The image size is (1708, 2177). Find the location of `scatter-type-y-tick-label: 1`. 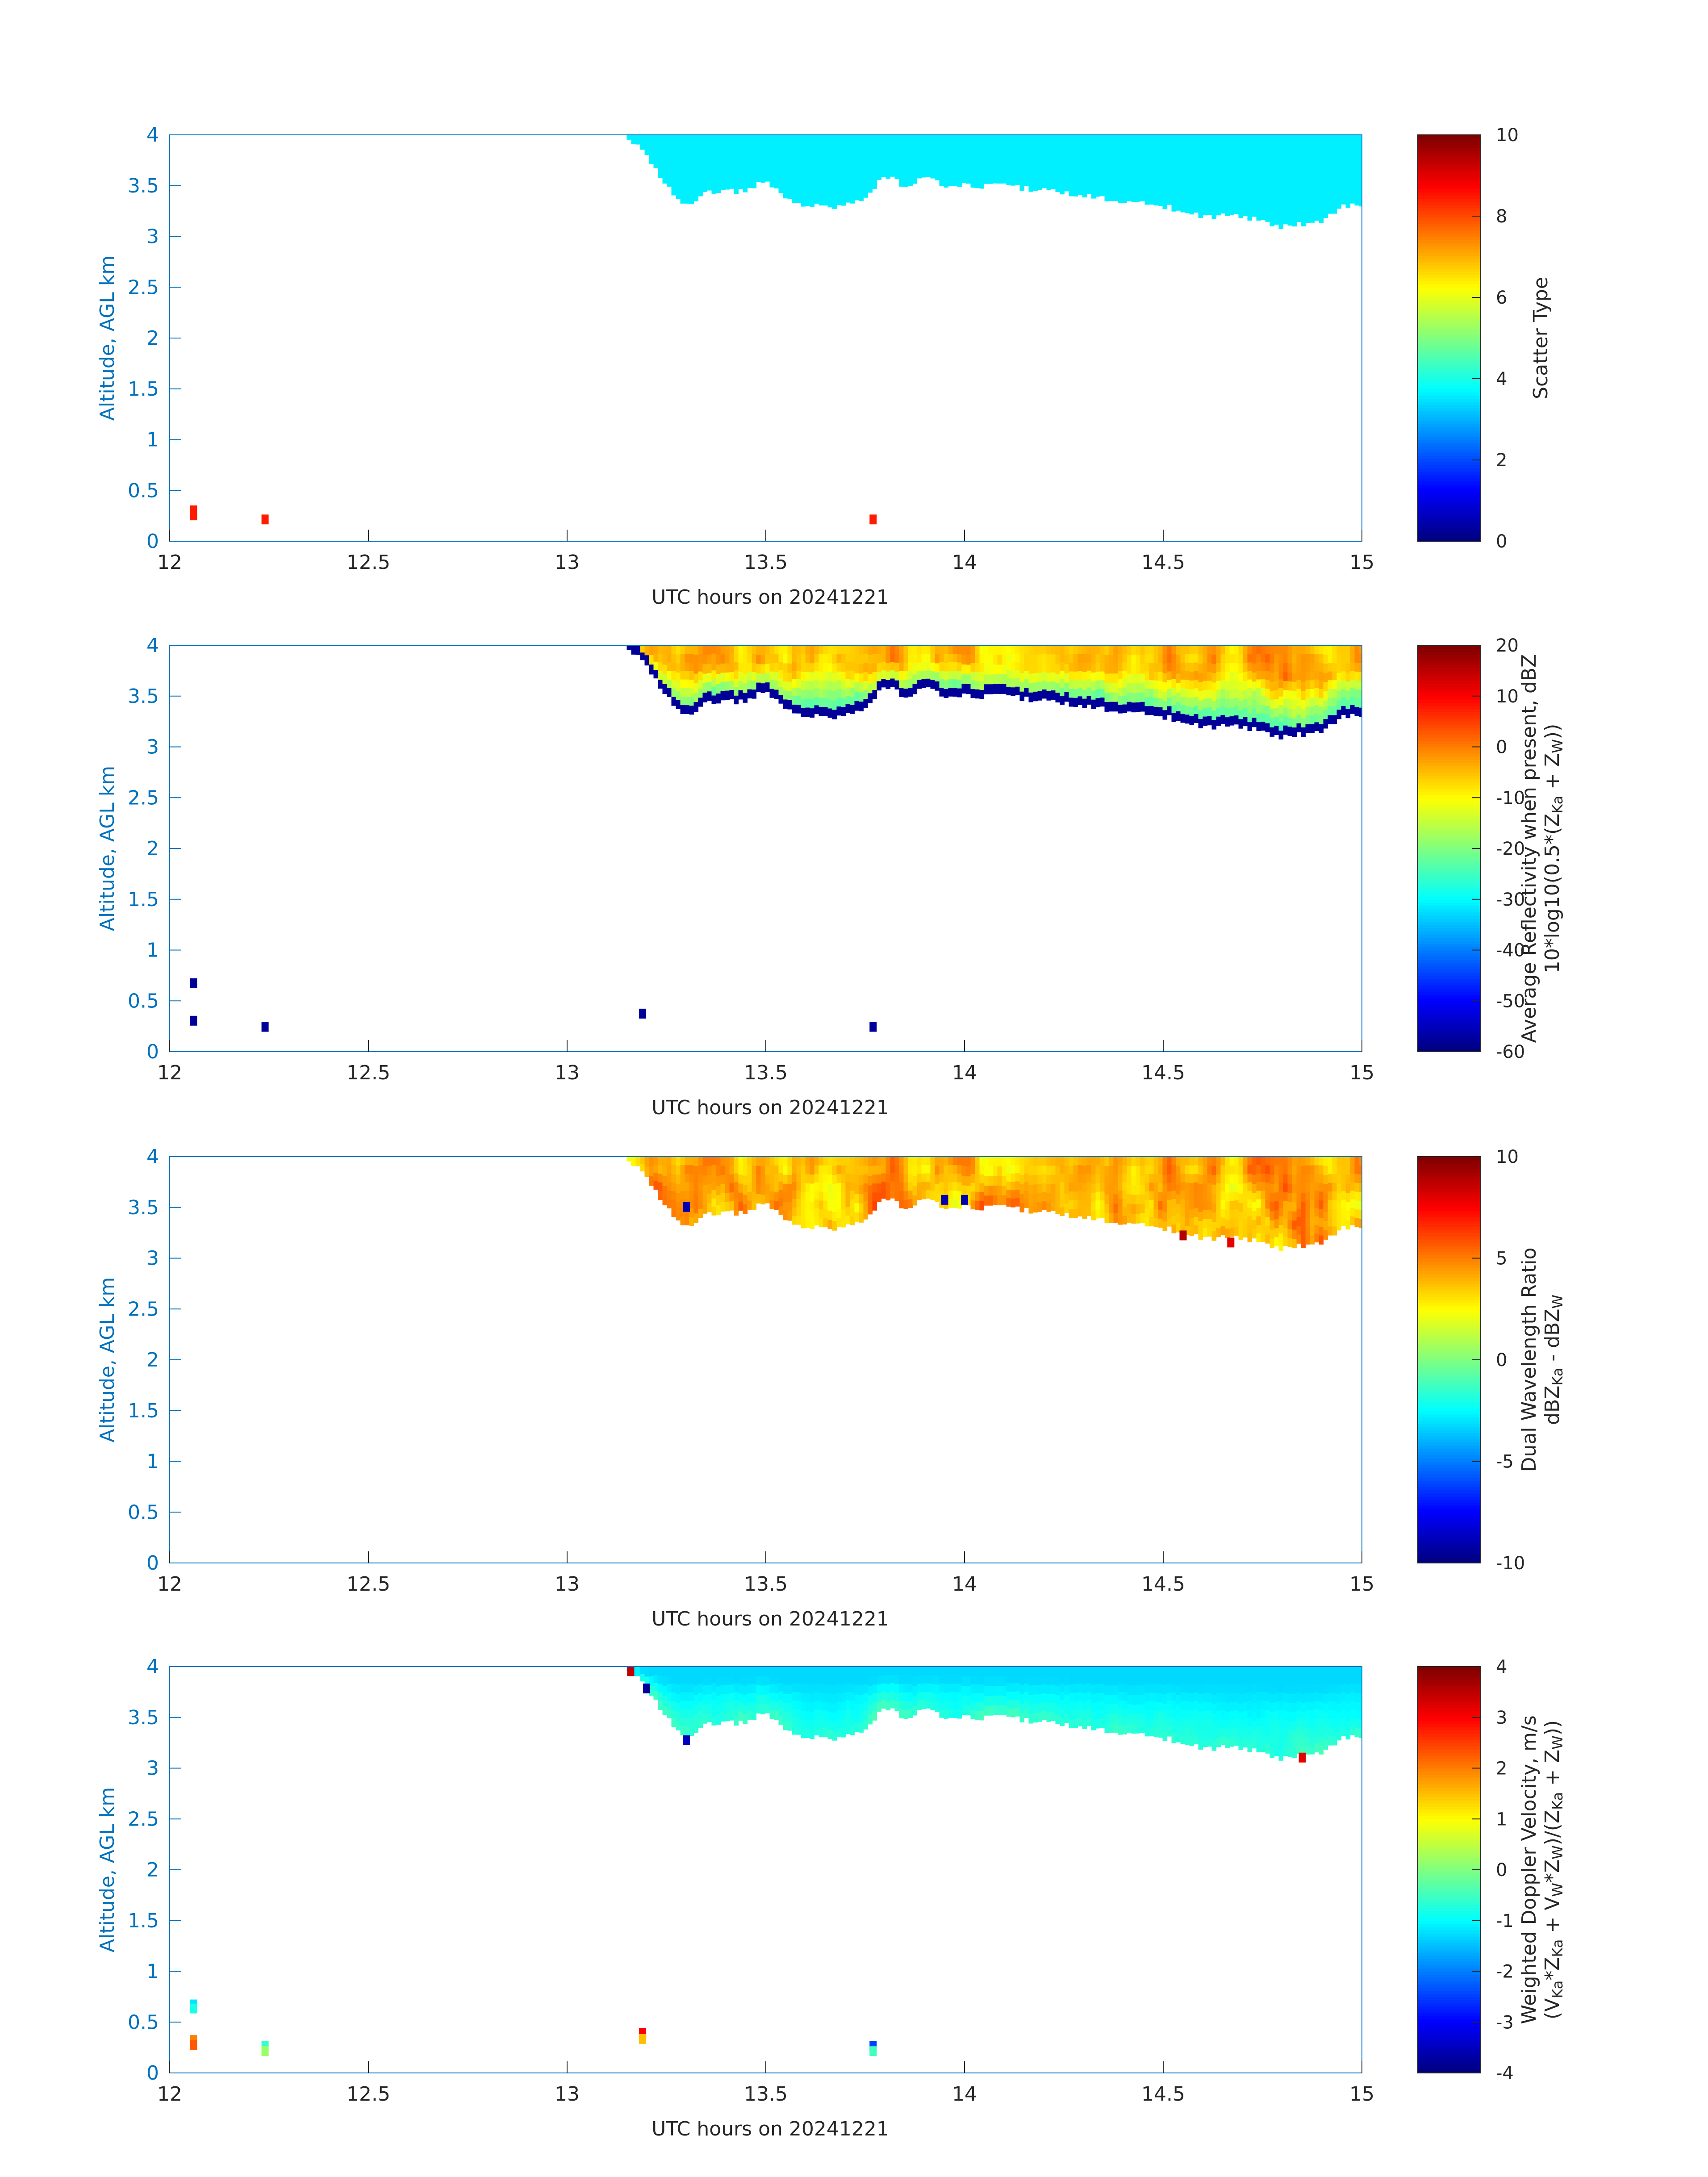

scatter-type-y-tick-label: 1 is located at coordinates (152, 440).